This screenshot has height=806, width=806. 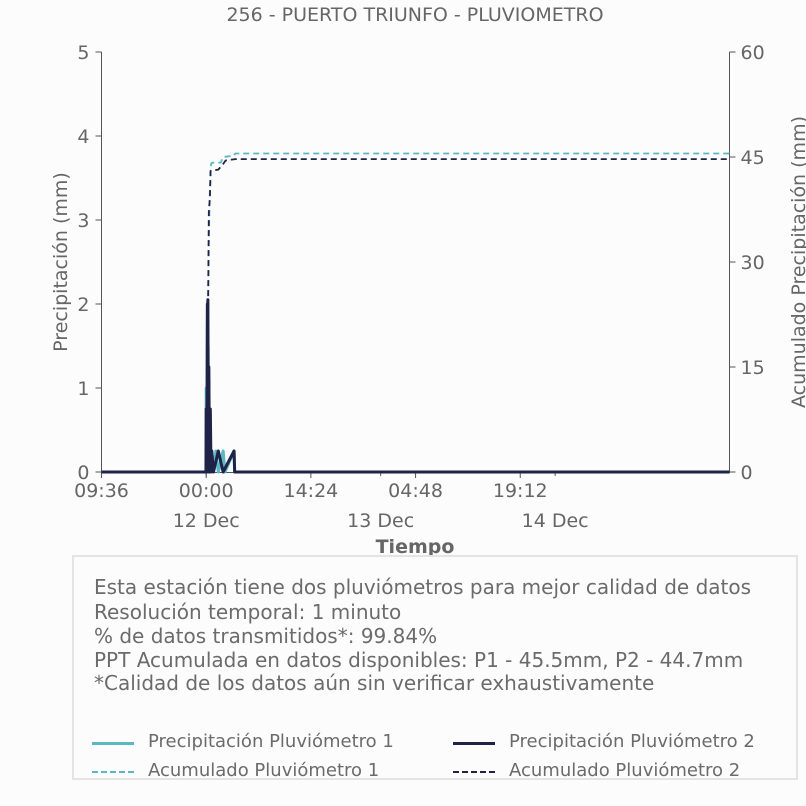 I want to click on y2-axis-label: Acumulado Precipitación (mm), so click(x=797, y=262).